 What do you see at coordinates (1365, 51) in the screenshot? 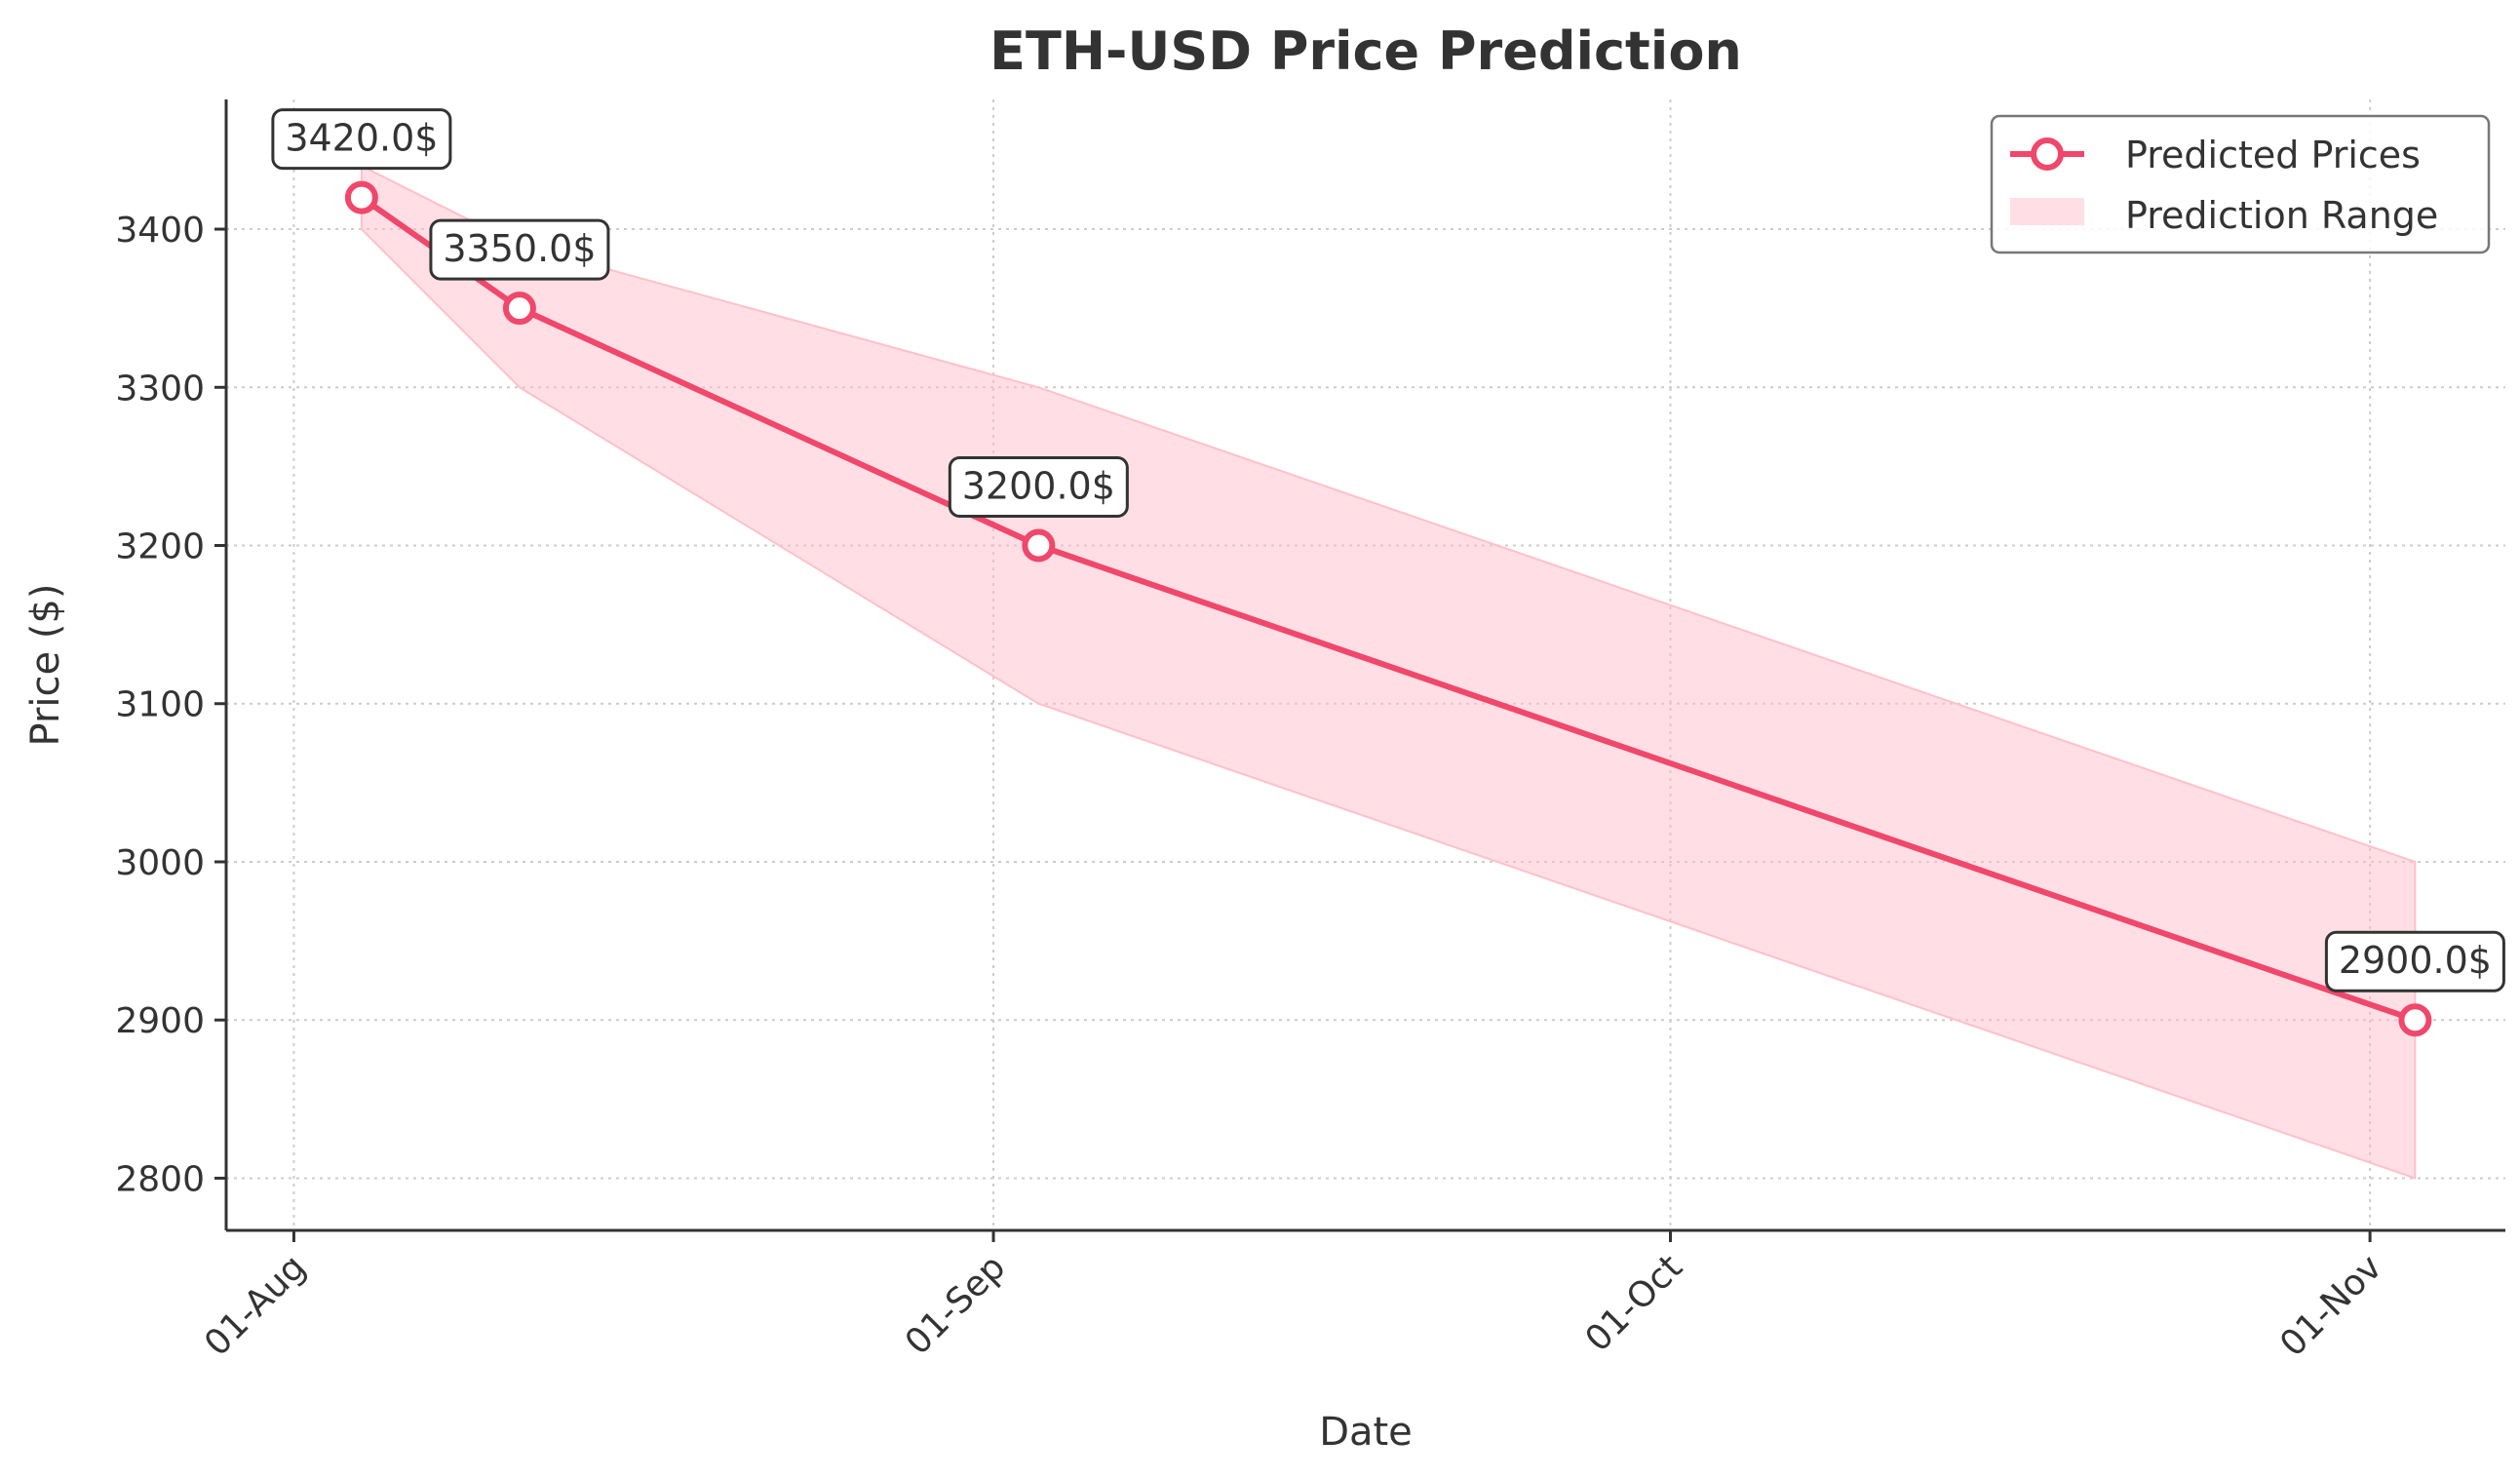
I see `chart-title: ETH-USD Price Prediction` at bounding box center [1365, 51].